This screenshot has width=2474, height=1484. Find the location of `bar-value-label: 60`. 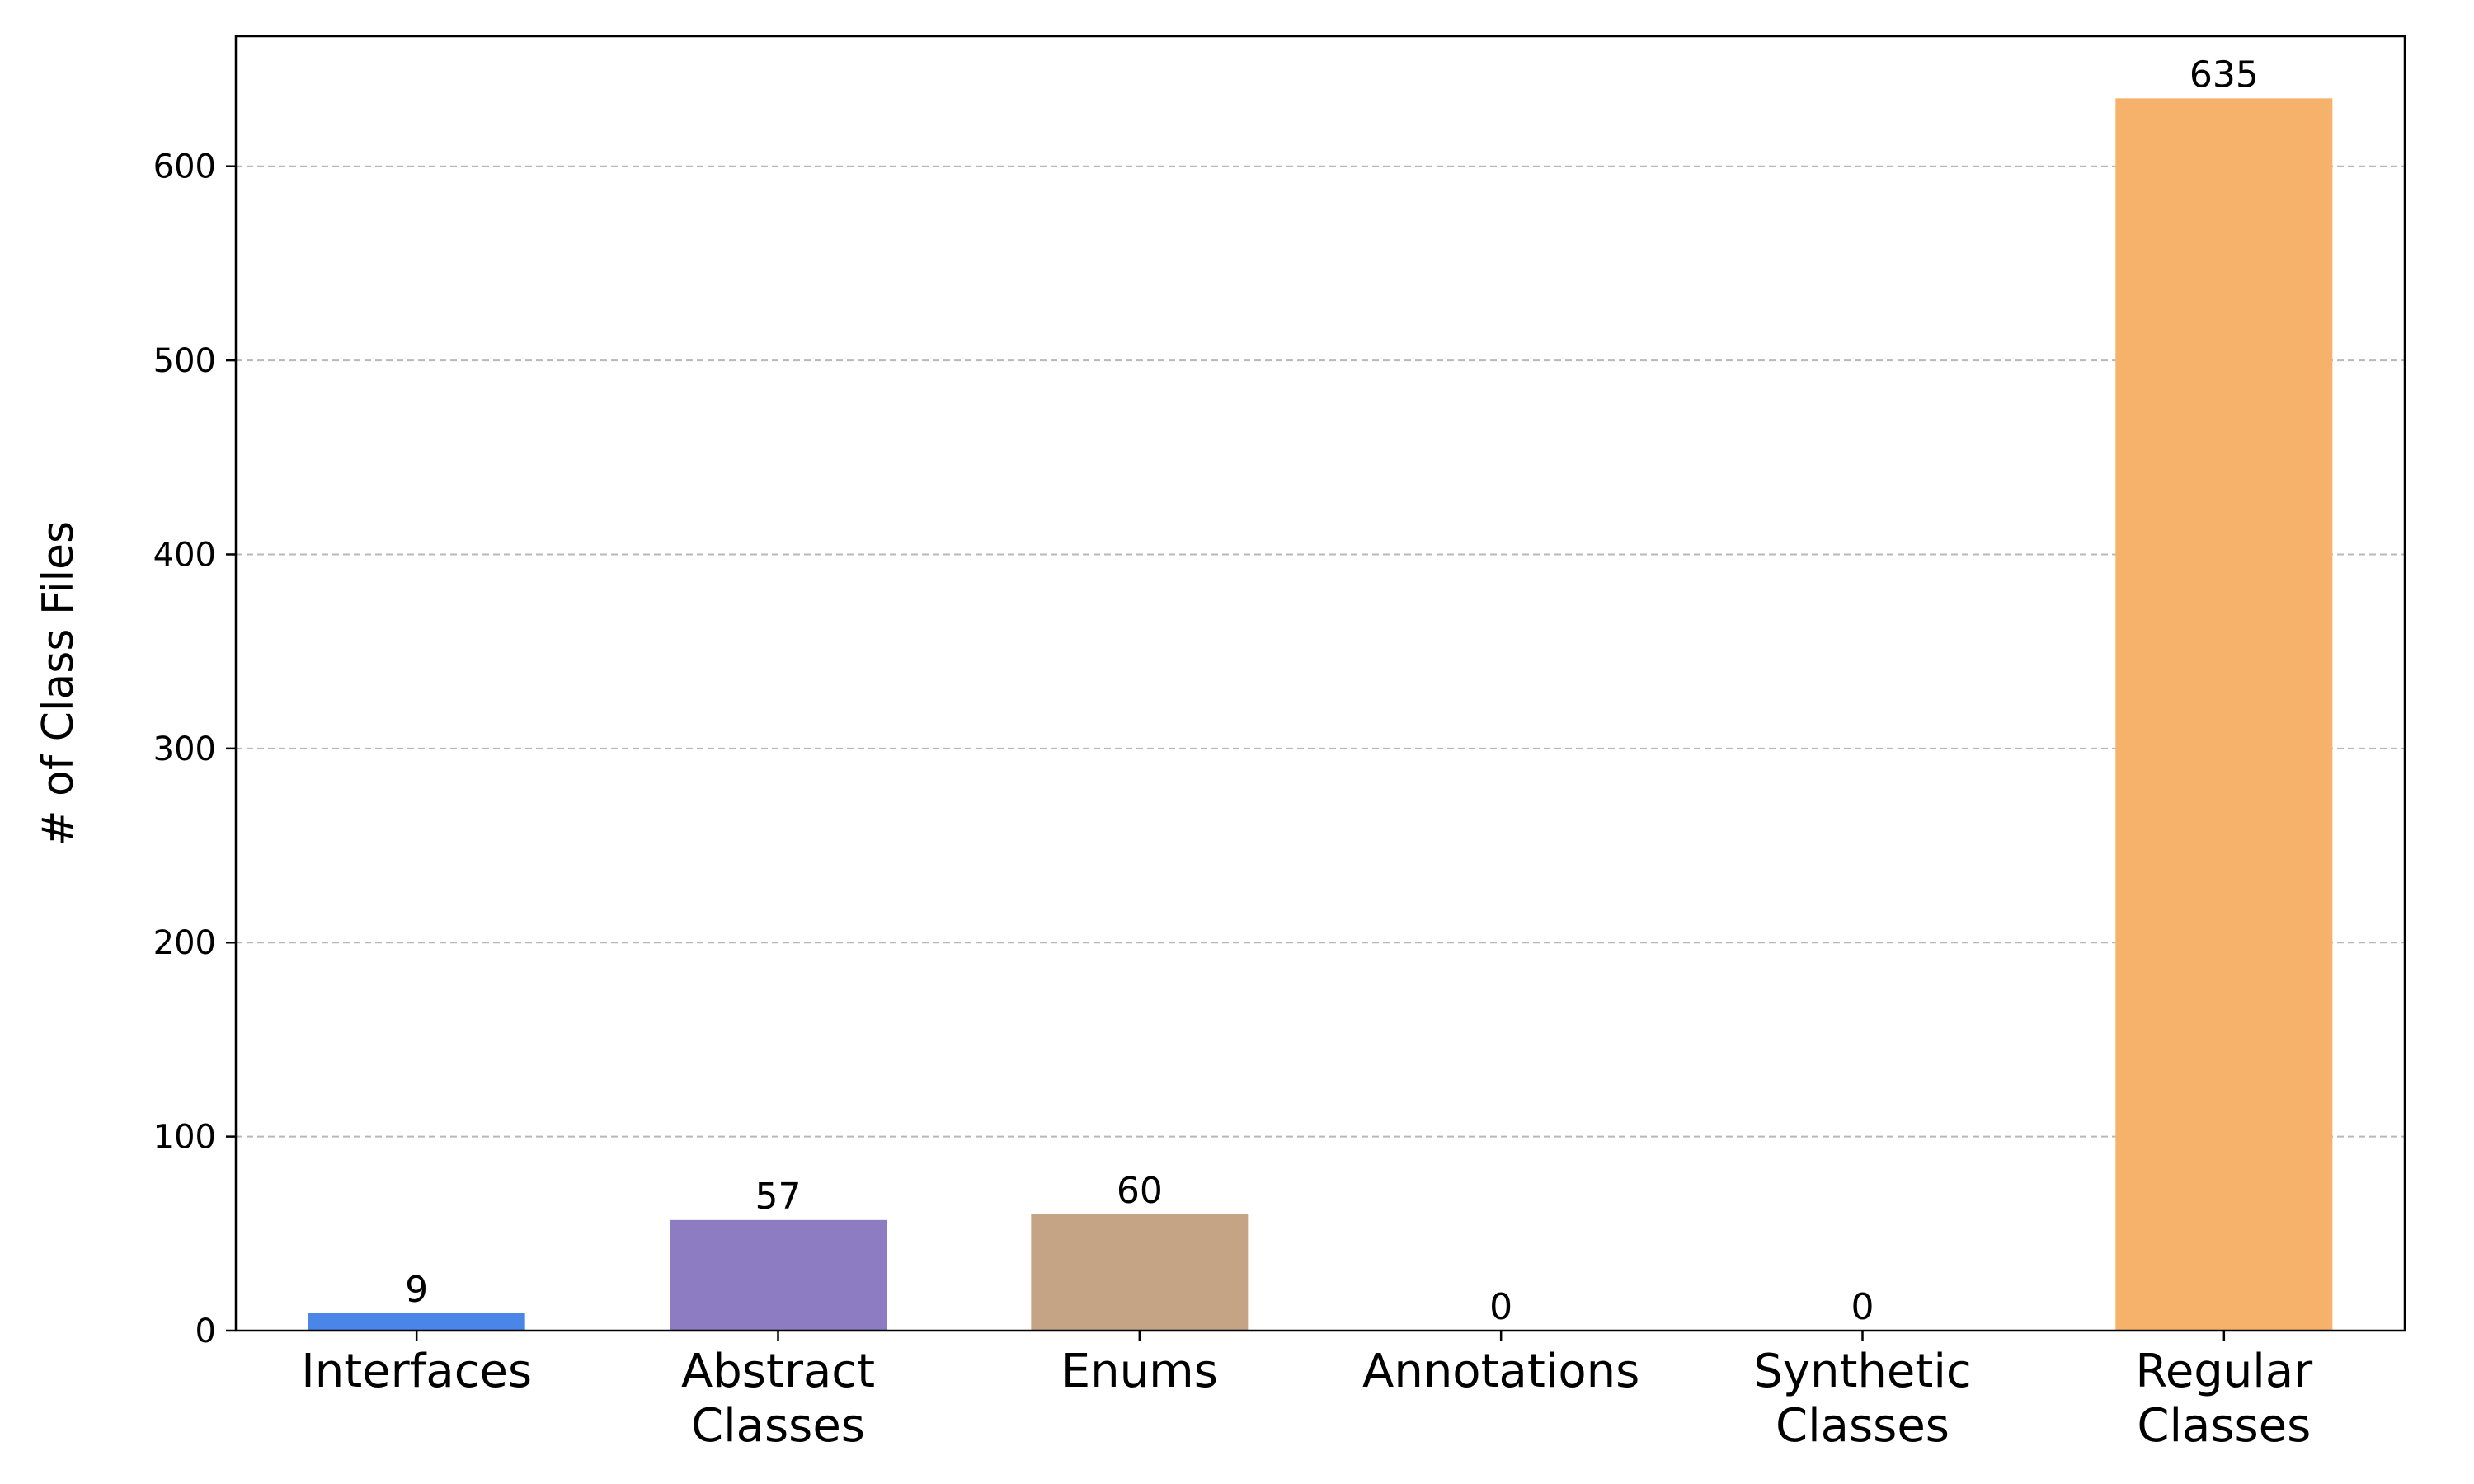

bar-value-label: 60 is located at coordinates (1140, 1191).